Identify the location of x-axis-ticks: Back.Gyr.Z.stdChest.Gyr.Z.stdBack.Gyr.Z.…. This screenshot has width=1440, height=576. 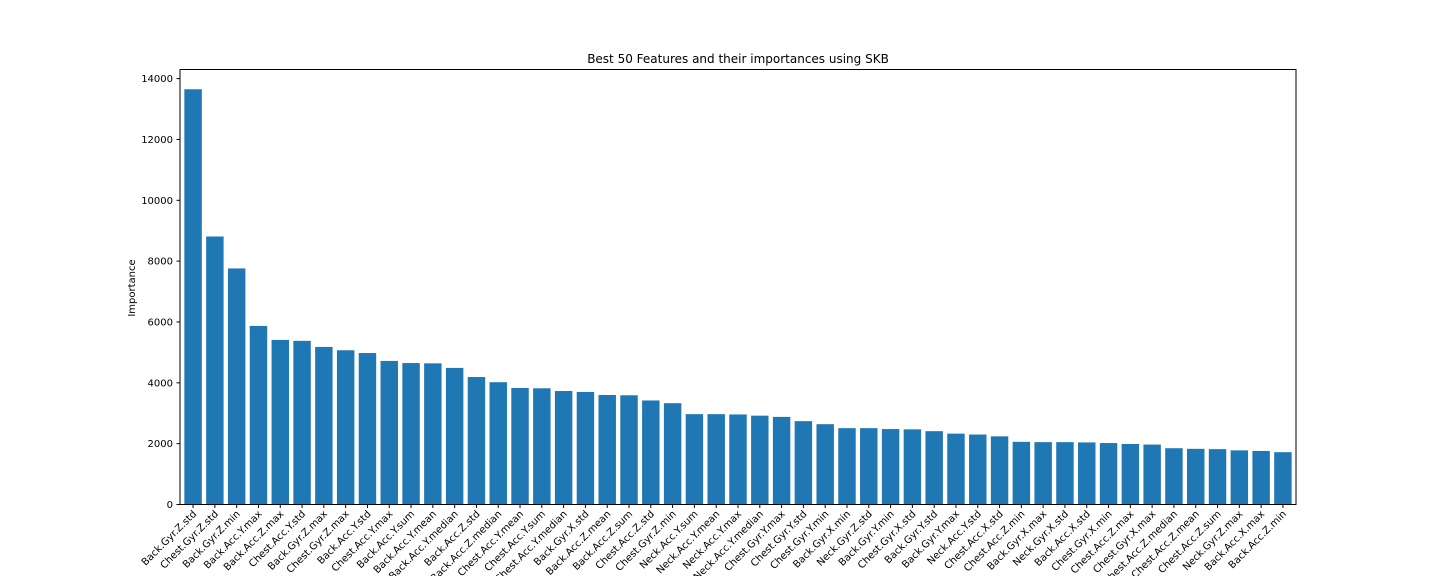
(714, 540).